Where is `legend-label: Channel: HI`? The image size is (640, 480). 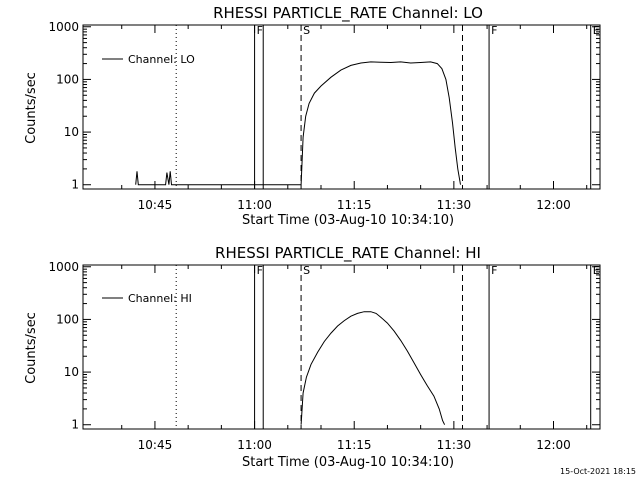 legend-label: Channel: HI is located at coordinates (160, 298).